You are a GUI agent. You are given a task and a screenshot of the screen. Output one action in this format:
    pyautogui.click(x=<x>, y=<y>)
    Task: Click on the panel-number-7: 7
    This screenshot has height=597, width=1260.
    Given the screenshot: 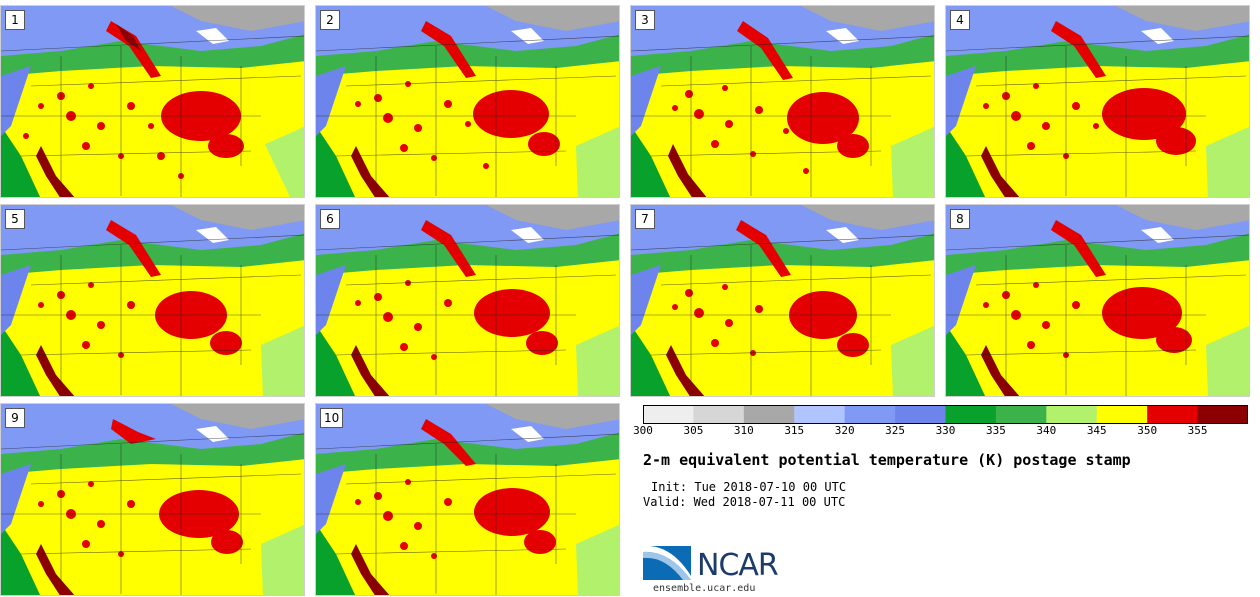 What is the action you would take?
    pyautogui.click(x=645, y=219)
    